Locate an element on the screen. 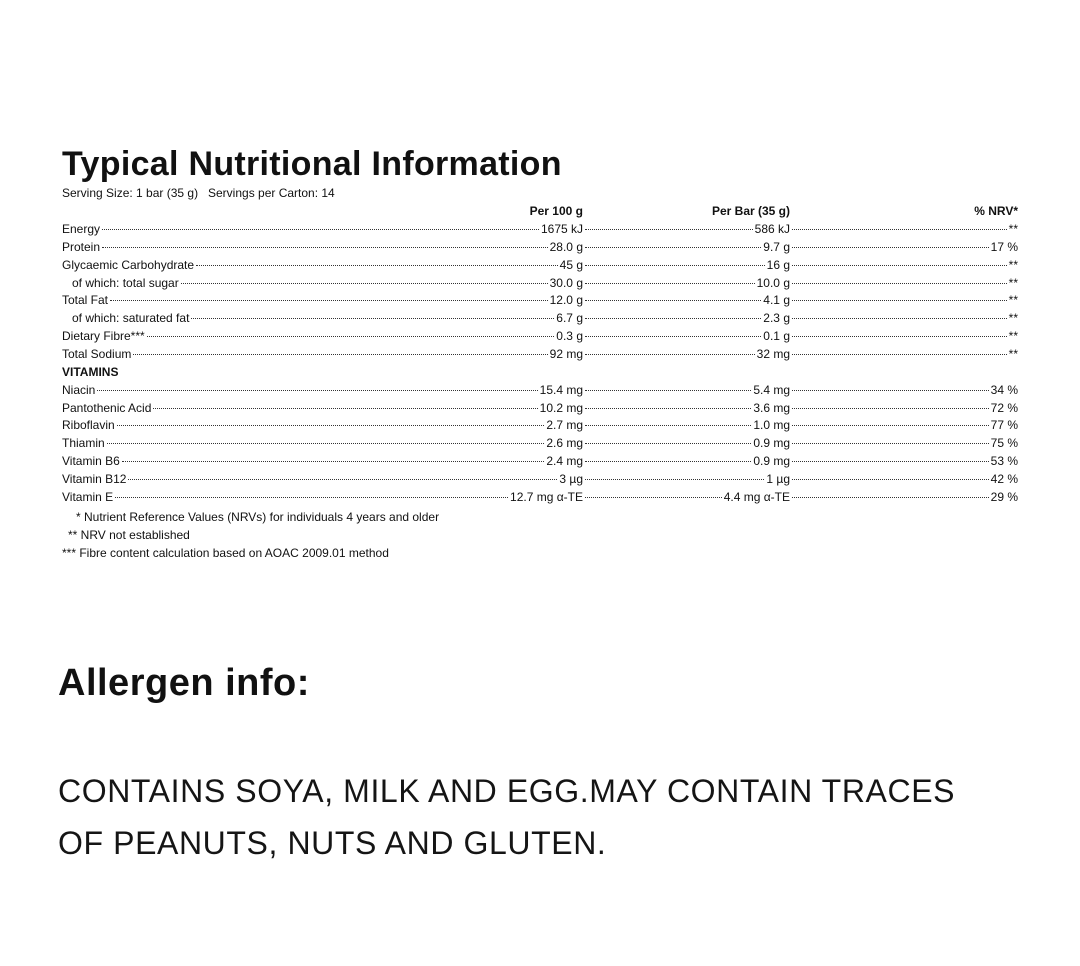 The height and width of the screenshot is (966, 1080). servings-per-carton: Servings per Carton: 14 is located at coordinates (271, 193).